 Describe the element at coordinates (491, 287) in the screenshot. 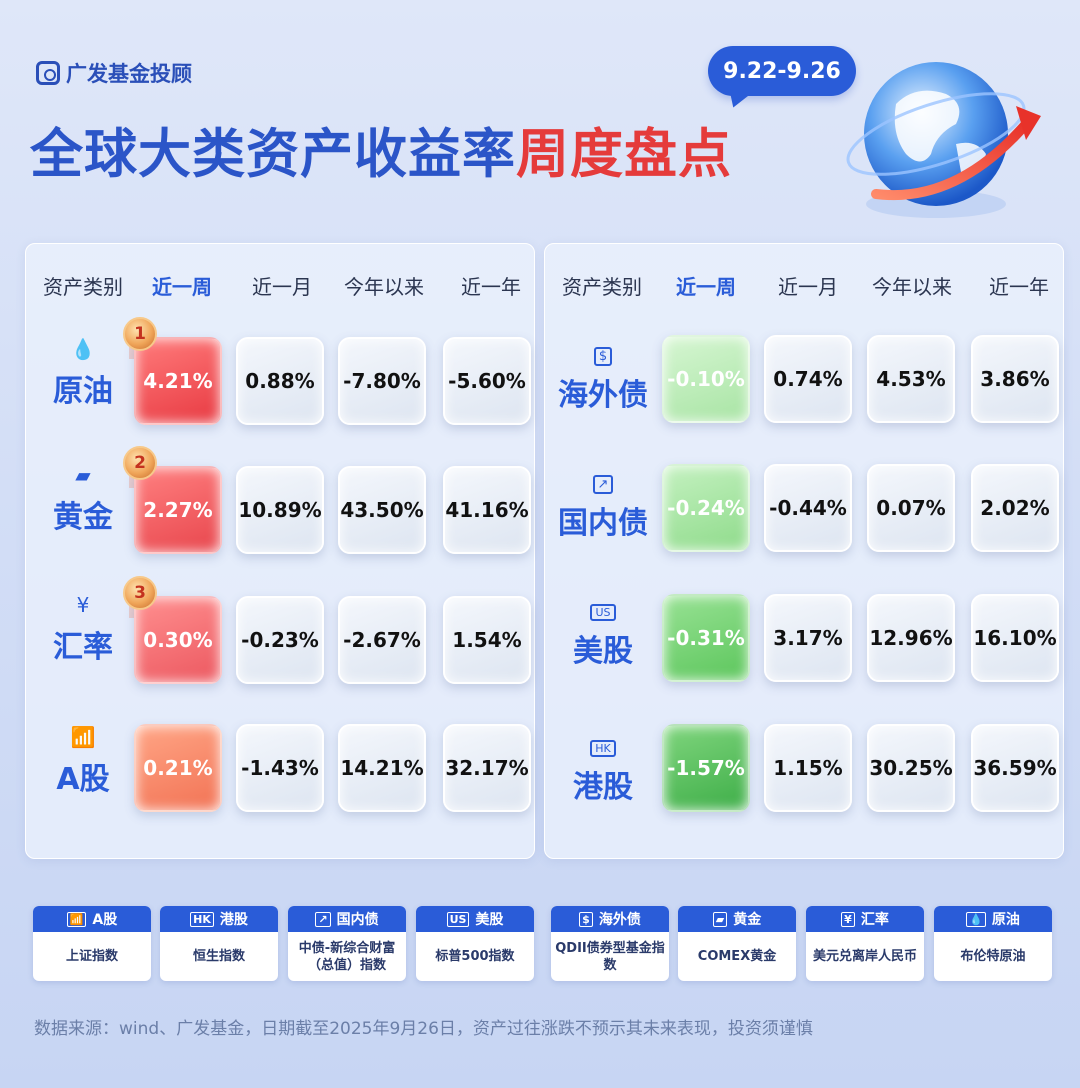

I see `header-year: 近一年` at that location.